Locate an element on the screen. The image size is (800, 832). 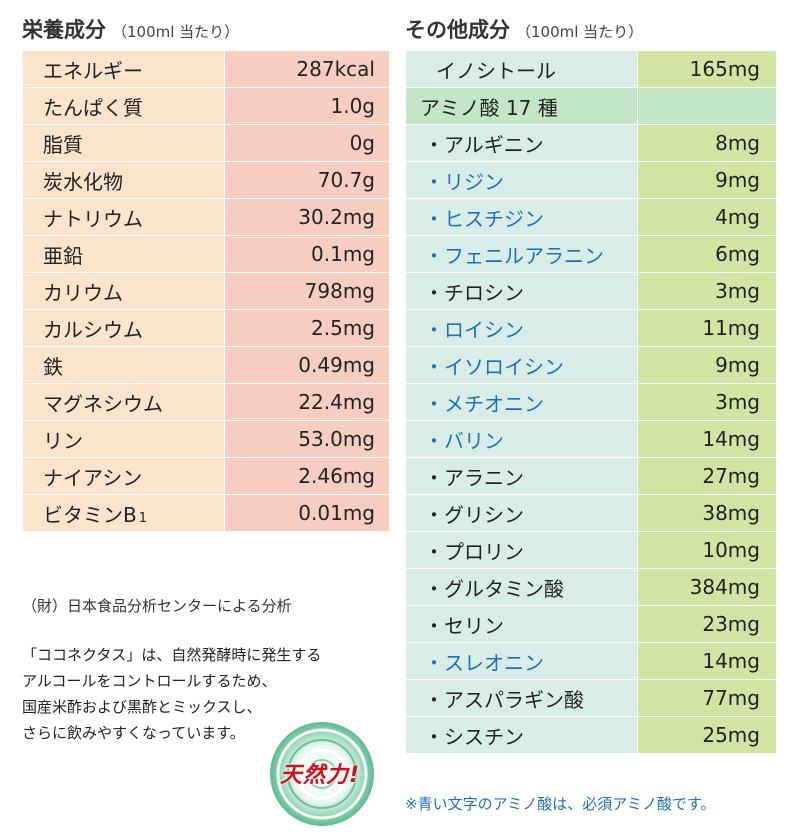
nutrient-value: 30.2mg is located at coordinates (307, 217).